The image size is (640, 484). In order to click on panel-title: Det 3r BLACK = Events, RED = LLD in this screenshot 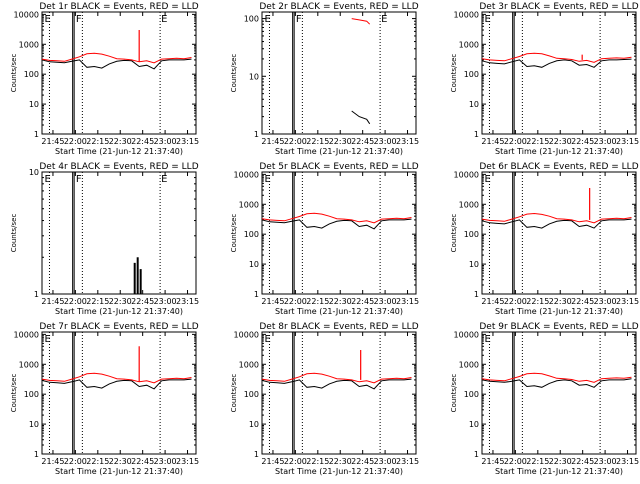, I will do `click(558, 7)`.